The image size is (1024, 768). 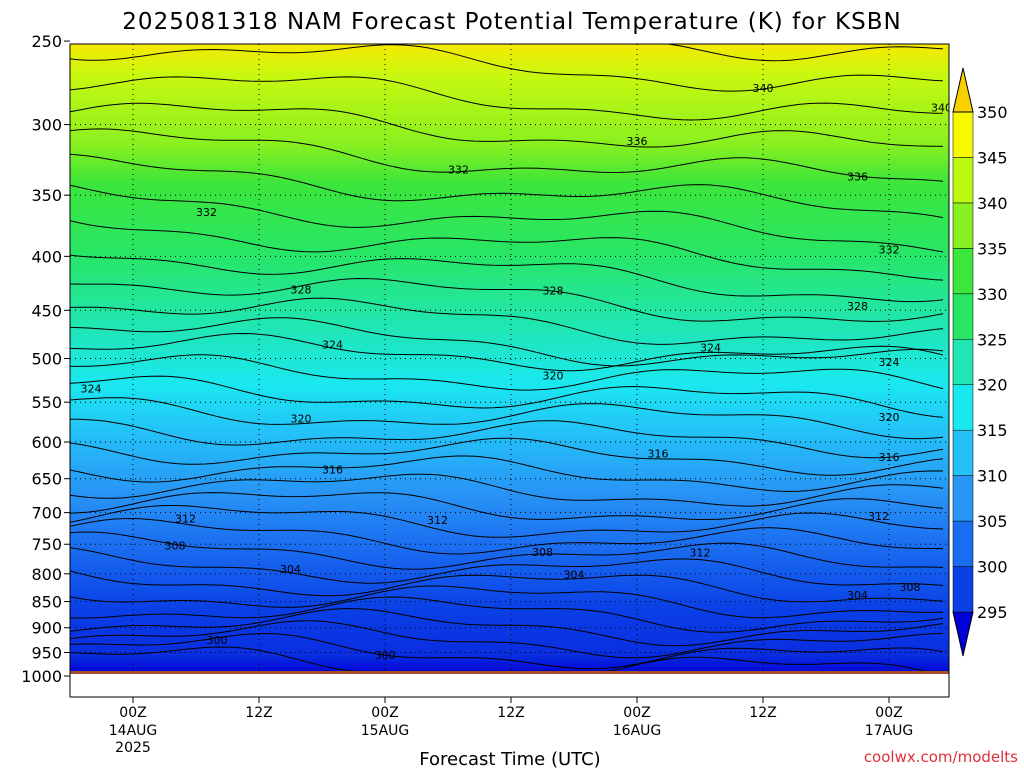 I want to click on y-tick-label: 1000, so click(x=41, y=676).